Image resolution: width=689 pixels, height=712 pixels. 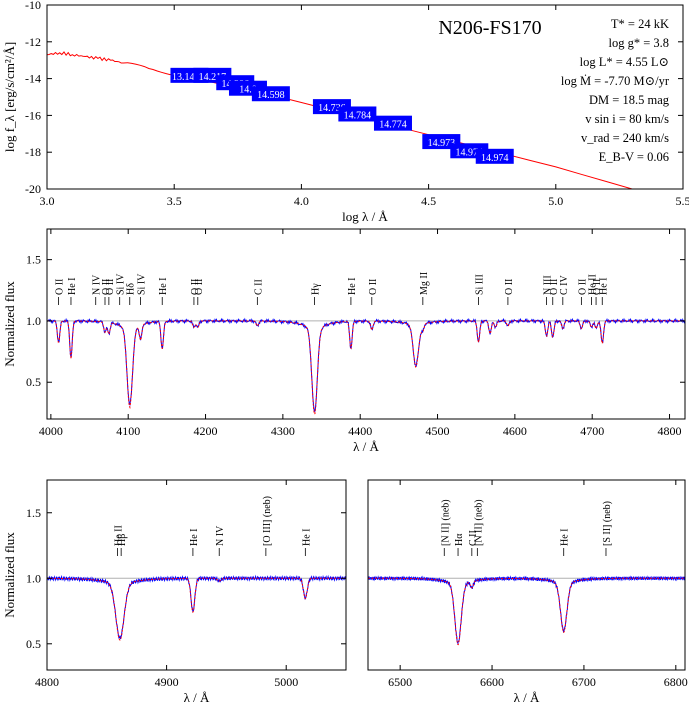 What do you see at coordinates (489, 28) in the screenshot?
I see `chart-title: N206-FS170` at bounding box center [489, 28].